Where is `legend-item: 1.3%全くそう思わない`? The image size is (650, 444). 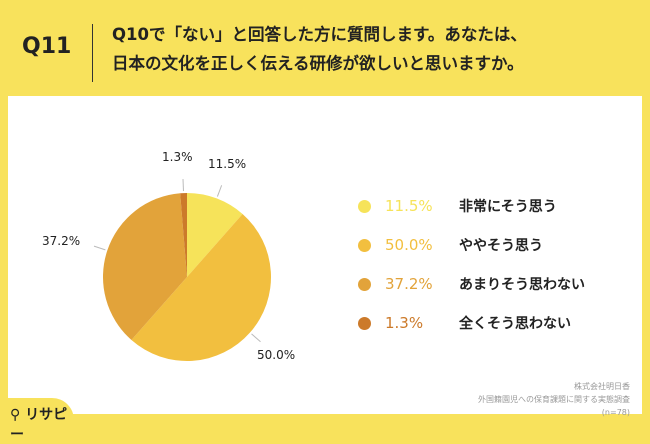
legend-item: 1.3%全くそう思わない is located at coordinates (464, 323).